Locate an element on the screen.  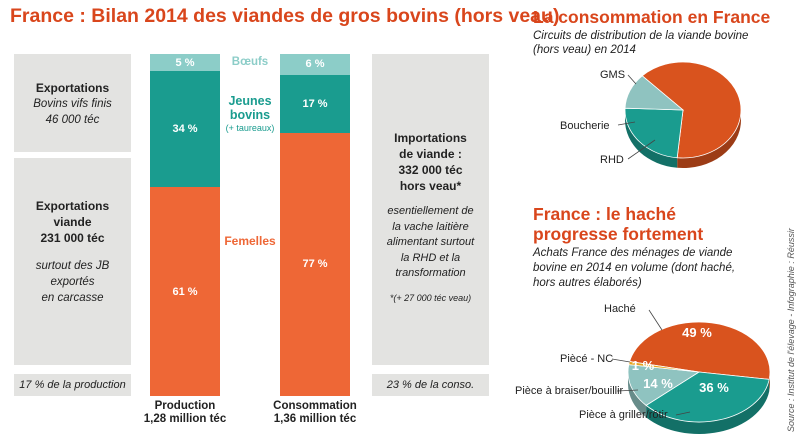
bar-production-femelles: 61 % is located at coordinates (185, 291).